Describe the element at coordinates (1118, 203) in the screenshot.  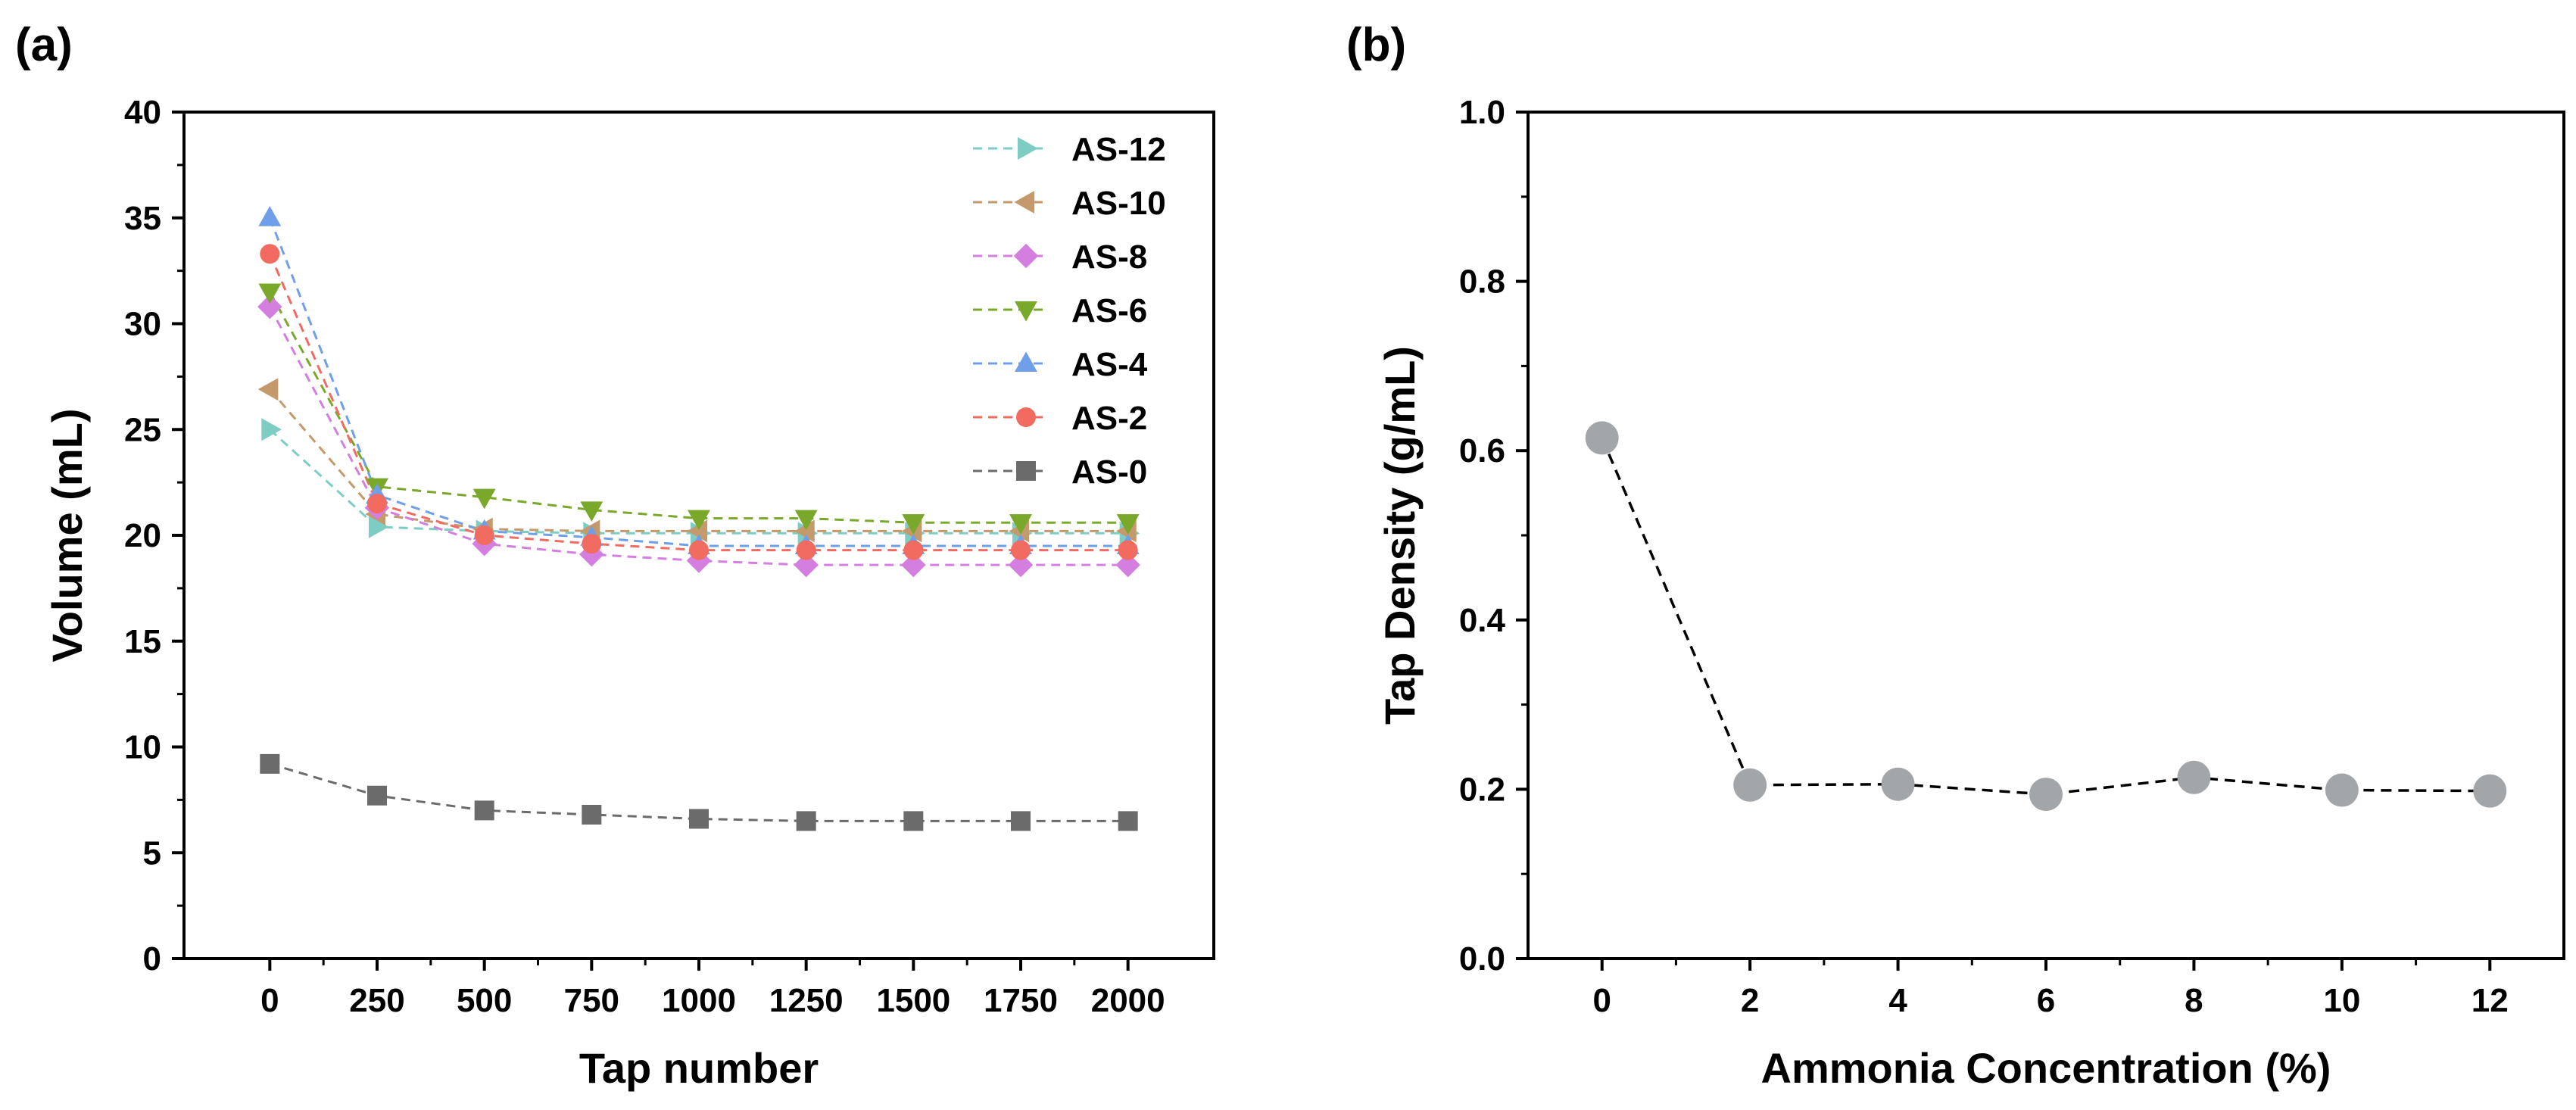
I see `legend-label: AS-10` at that location.